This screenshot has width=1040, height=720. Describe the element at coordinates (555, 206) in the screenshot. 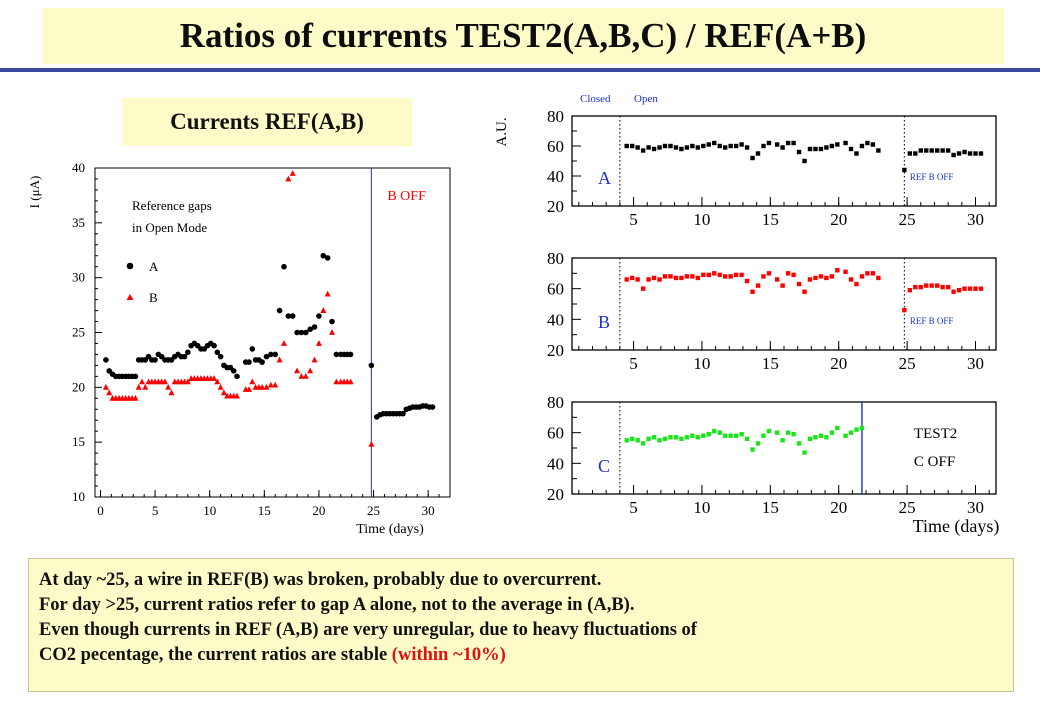

I see `y-tick-label: 20` at that location.